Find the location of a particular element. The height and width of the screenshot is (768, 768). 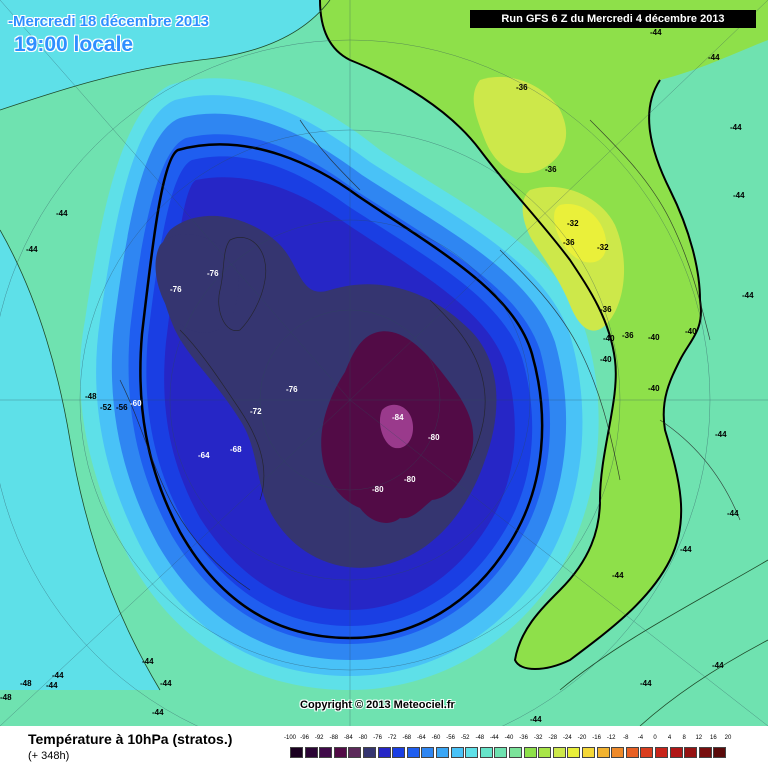

forecast-time: 19:00 locale is located at coordinates (74, 44).